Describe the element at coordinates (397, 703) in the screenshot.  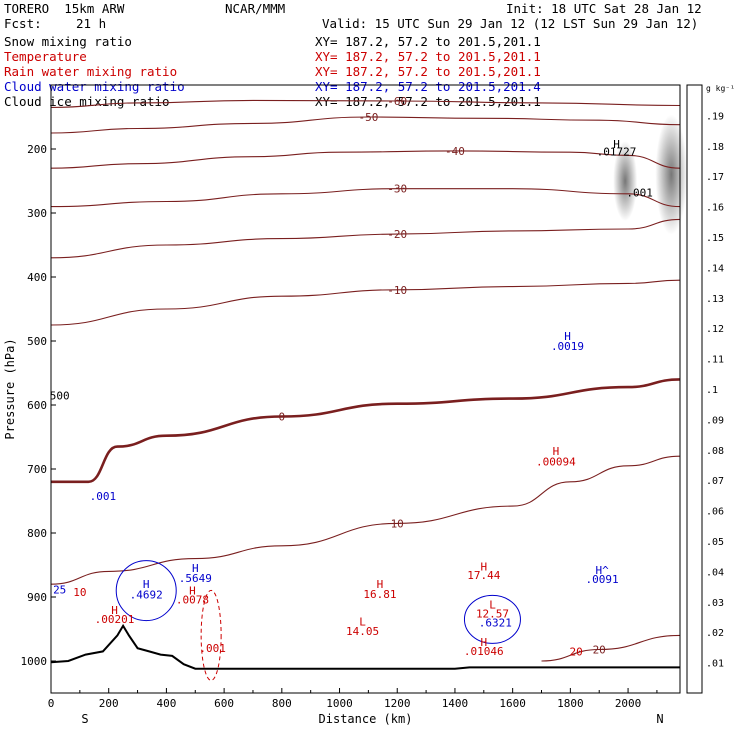
I see `x-tick-label: 1200` at that location.